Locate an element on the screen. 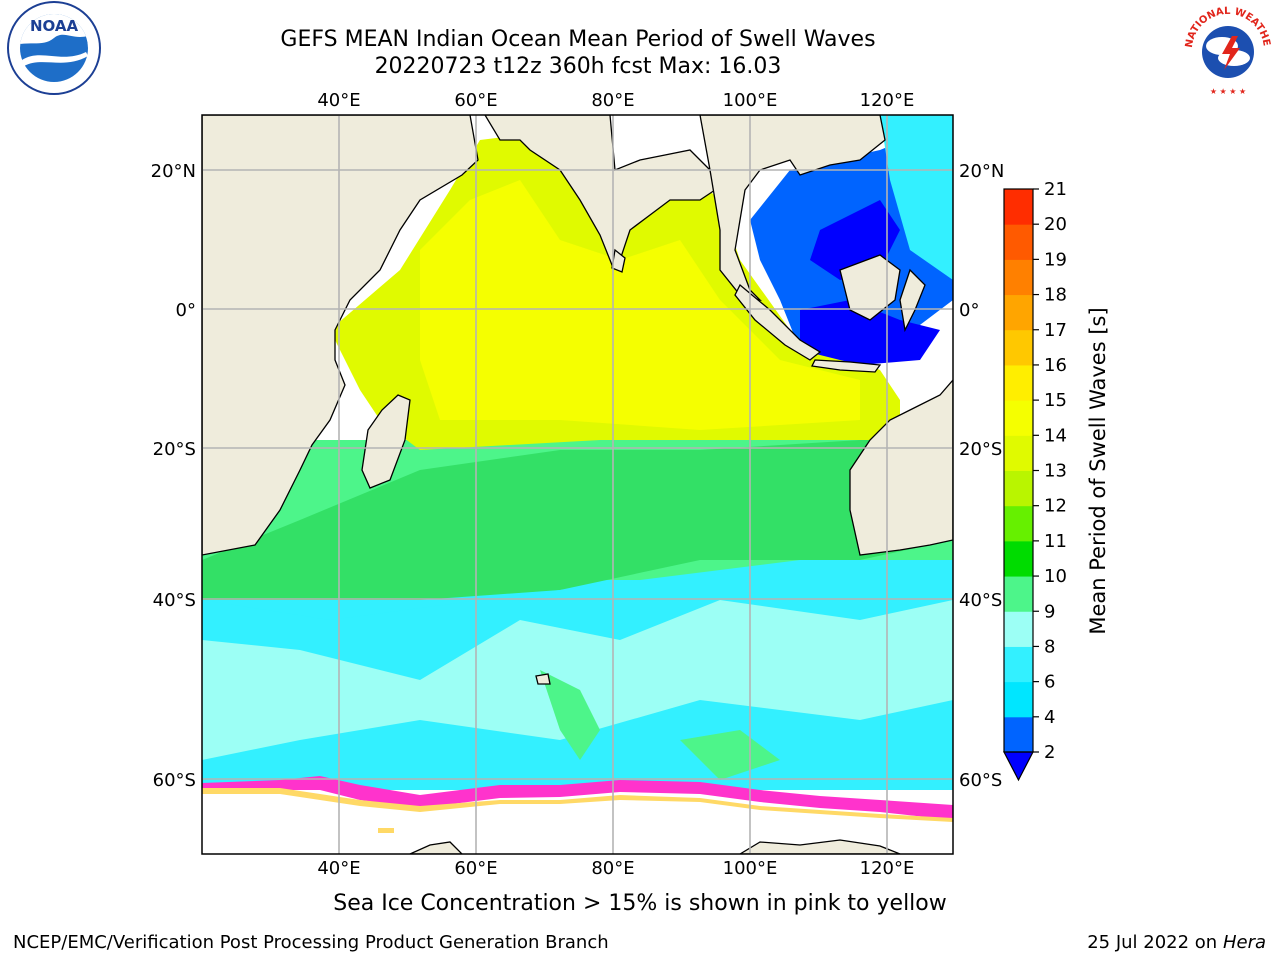 This screenshot has width=1280, height=964. colorbar-tick-label: 17 is located at coordinates (1055, 330).